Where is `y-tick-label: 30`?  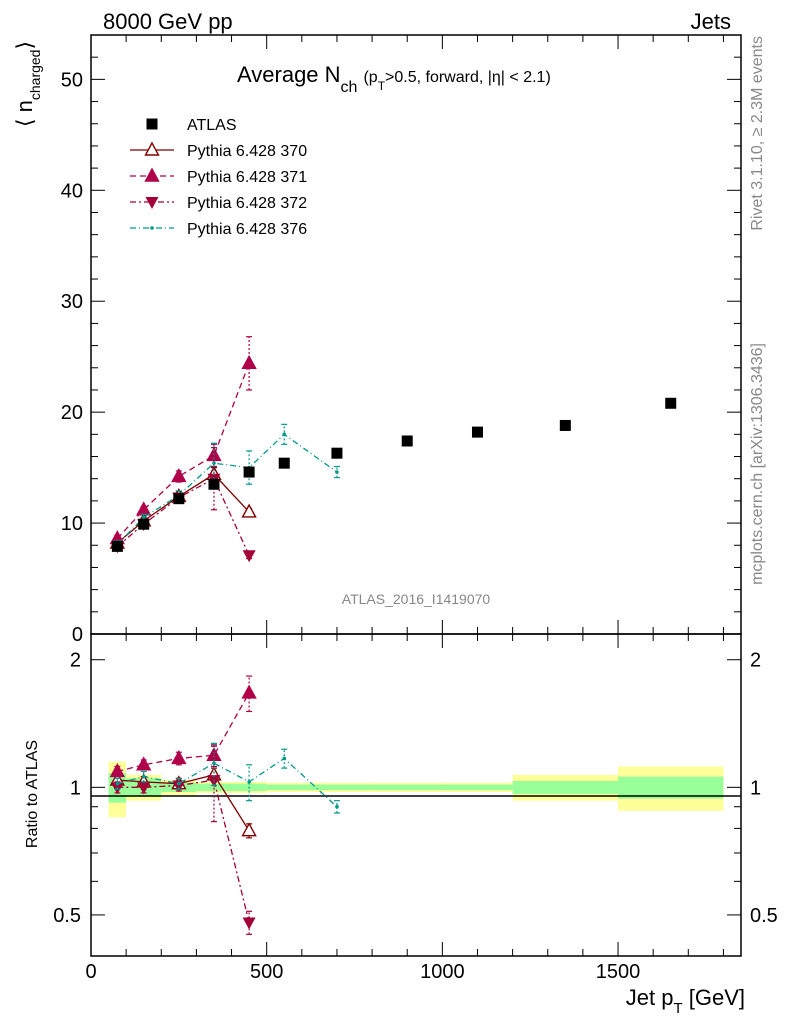 y-tick-label: 30 is located at coordinates (72, 302).